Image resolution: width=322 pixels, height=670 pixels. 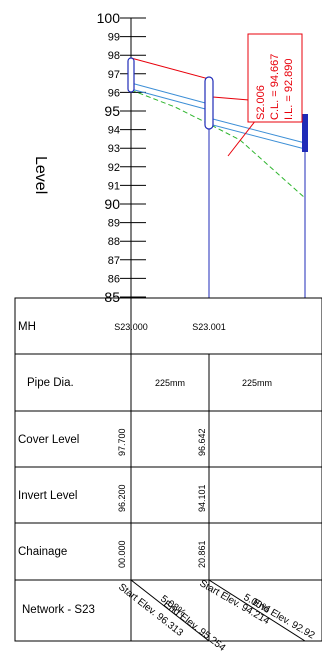 What do you see at coordinates (114, 149) in the screenshot?
I see `axis-tick-label: 93` at bounding box center [114, 149].